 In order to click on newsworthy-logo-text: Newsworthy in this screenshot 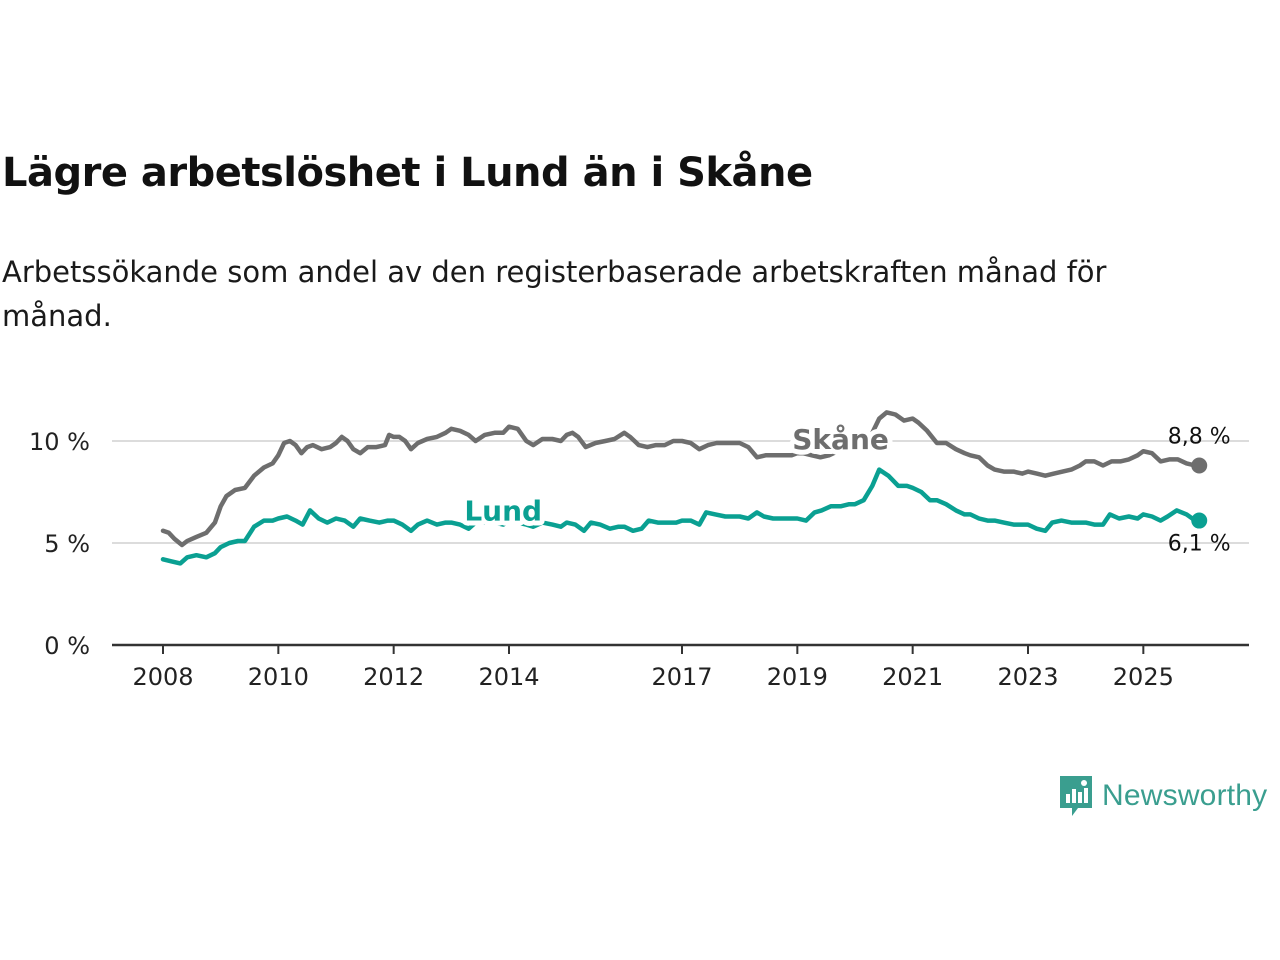, I will do `click(1185, 795)`.